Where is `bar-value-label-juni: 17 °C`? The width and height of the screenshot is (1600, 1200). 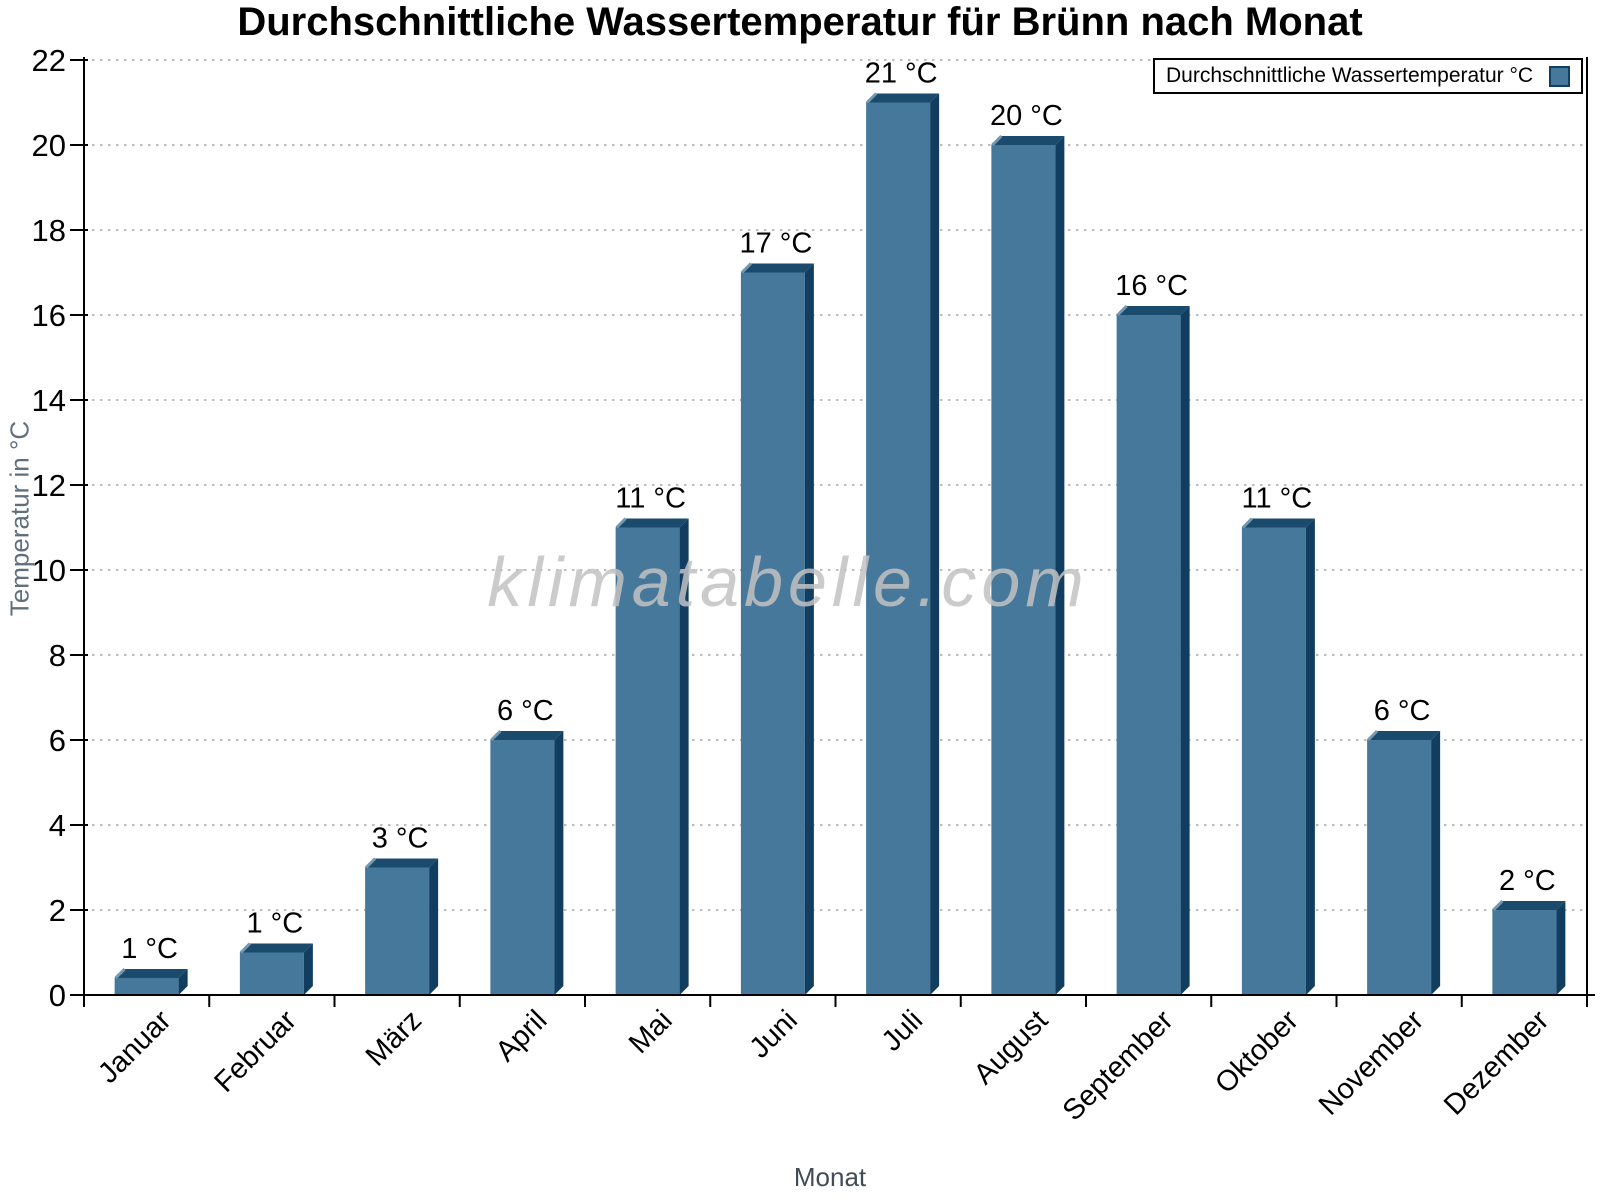 bar-value-label-juni: 17 °C is located at coordinates (775, 244).